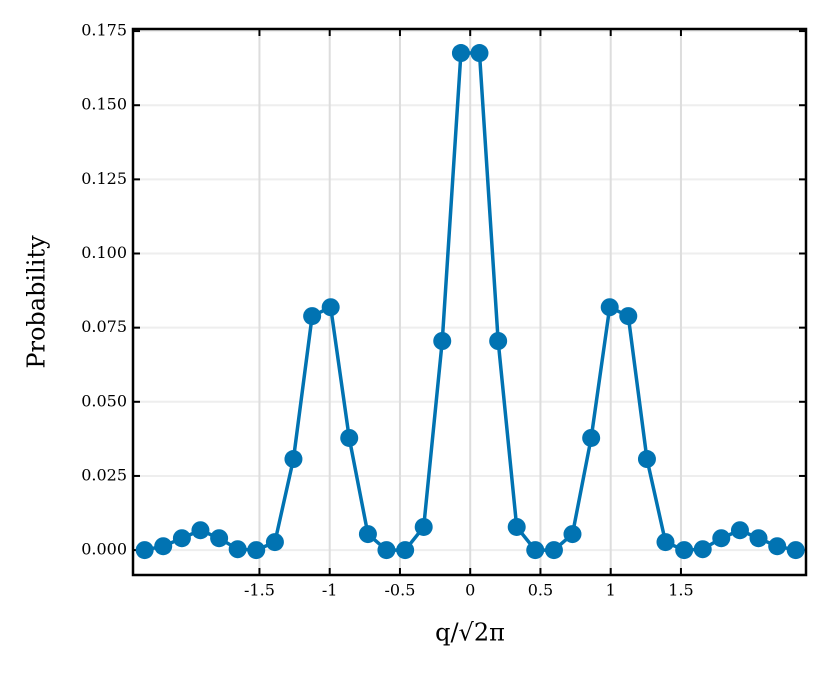 The image size is (831, 676). What do you see at coordinates (104, 549) in the screenshot?
I see `y-tick-label: 0.000` at bounding box center [104, 549].